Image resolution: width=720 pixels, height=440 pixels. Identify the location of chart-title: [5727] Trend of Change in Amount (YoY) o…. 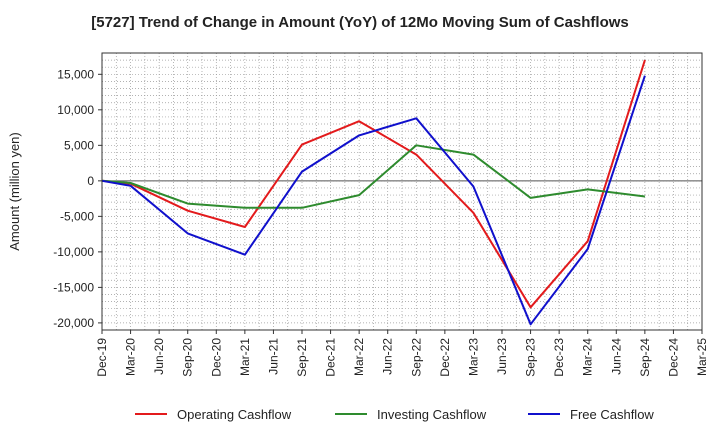
(360, 22).